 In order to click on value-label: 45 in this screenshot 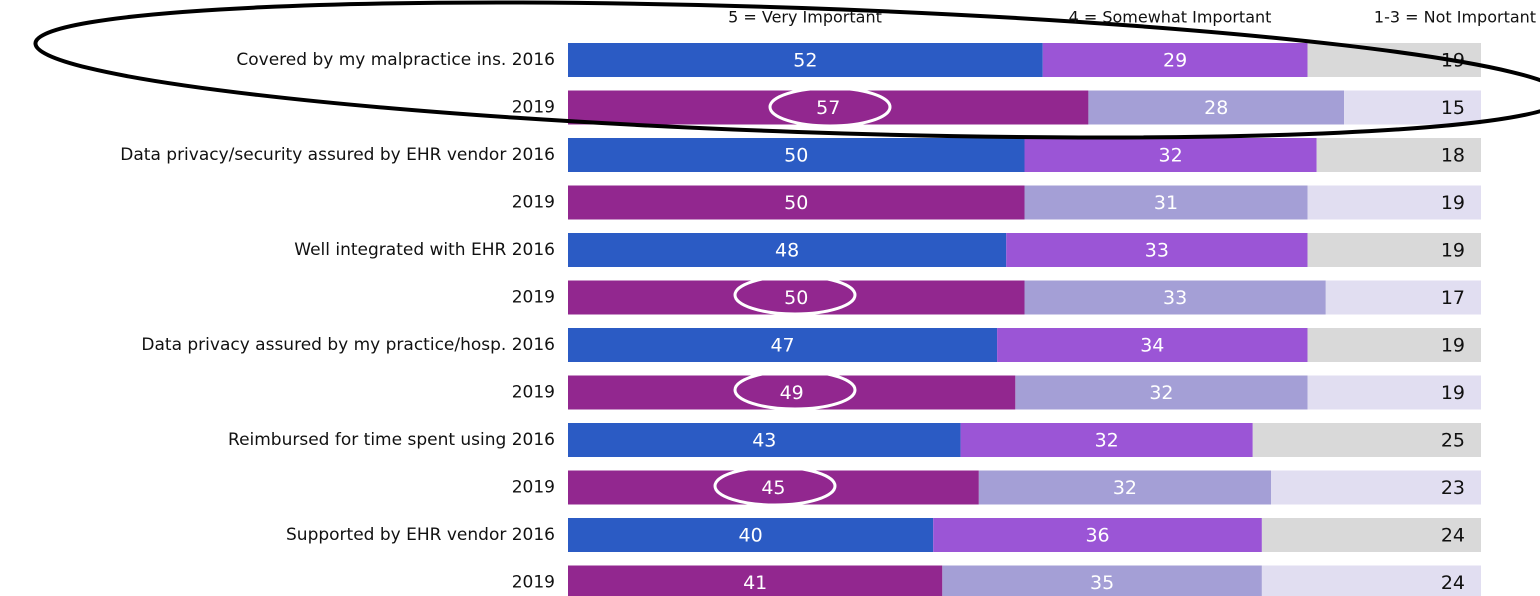, I will do `click(773, 488)`.